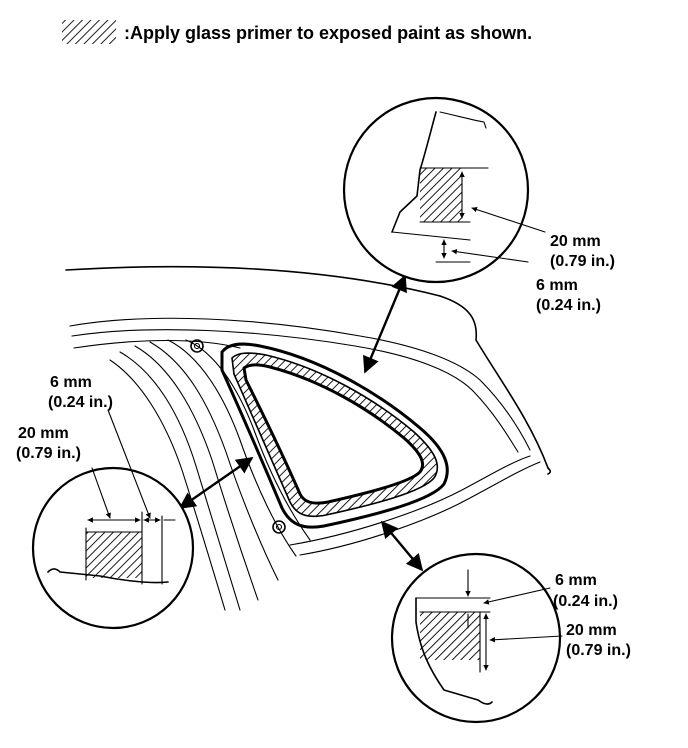  Describe the element at coordinates (592, 615) in the screenshot. I see `detail-bottom-labels: 6 mm (0.24 in.) 20 mm (0.79 in.)` at that location.